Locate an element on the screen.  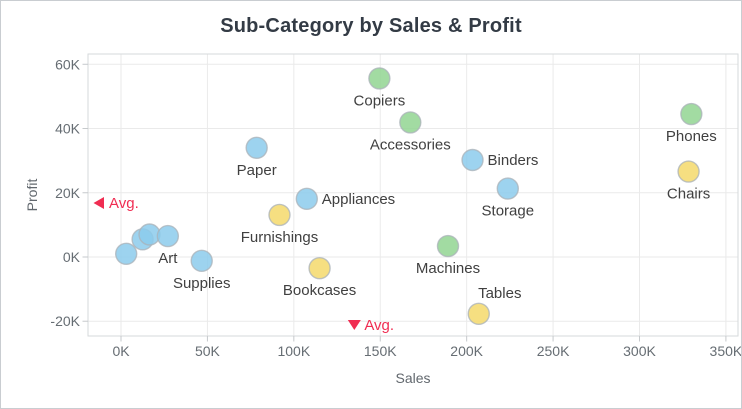
avg-profit-marker-icon is located at coordinates (99, 203).